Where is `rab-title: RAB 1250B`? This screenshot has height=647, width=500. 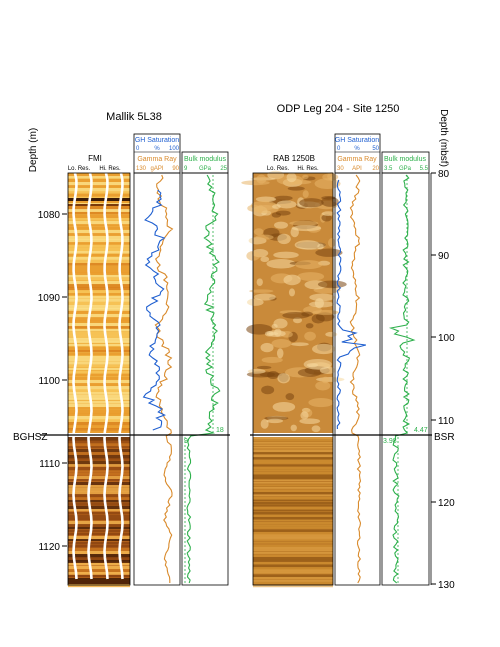 rab-title: RAB 1250B is located at coordinates (294, 158).